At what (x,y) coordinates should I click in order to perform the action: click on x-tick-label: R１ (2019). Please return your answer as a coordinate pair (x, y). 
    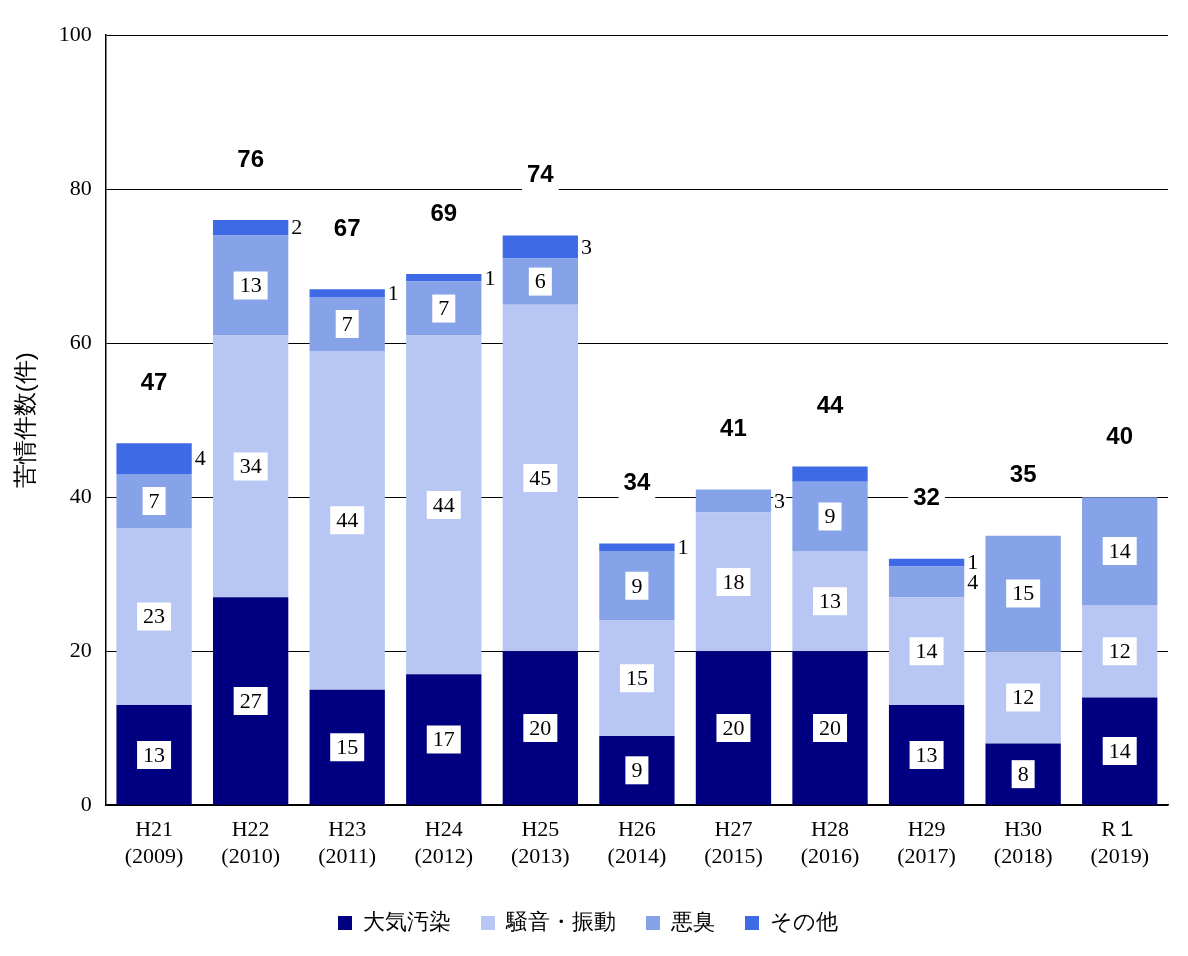
    Looking at the image, I should click on (1120, 842).